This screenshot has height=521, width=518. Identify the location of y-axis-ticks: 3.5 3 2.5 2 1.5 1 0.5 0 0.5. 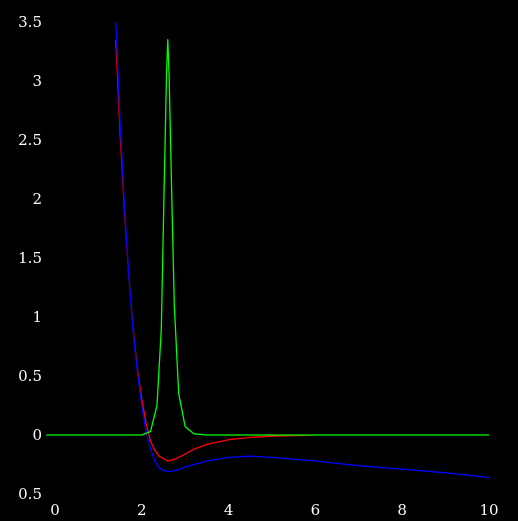
(30, 258).